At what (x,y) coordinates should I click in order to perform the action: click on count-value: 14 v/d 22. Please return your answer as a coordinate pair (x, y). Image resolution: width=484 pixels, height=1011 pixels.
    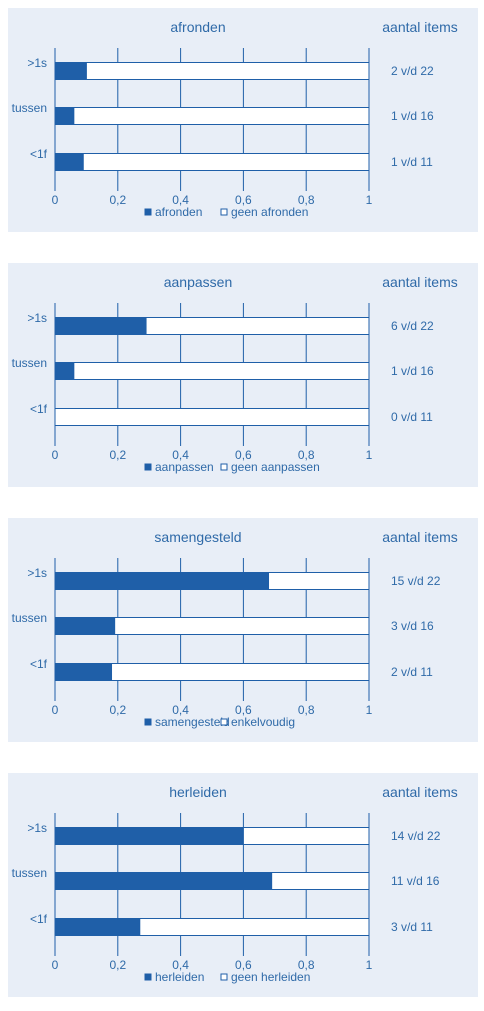
    Looking at the image, I should click on (416, 836).